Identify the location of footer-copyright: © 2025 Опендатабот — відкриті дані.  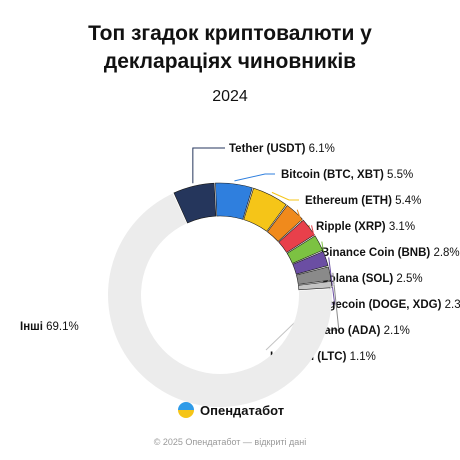
(230, 442).